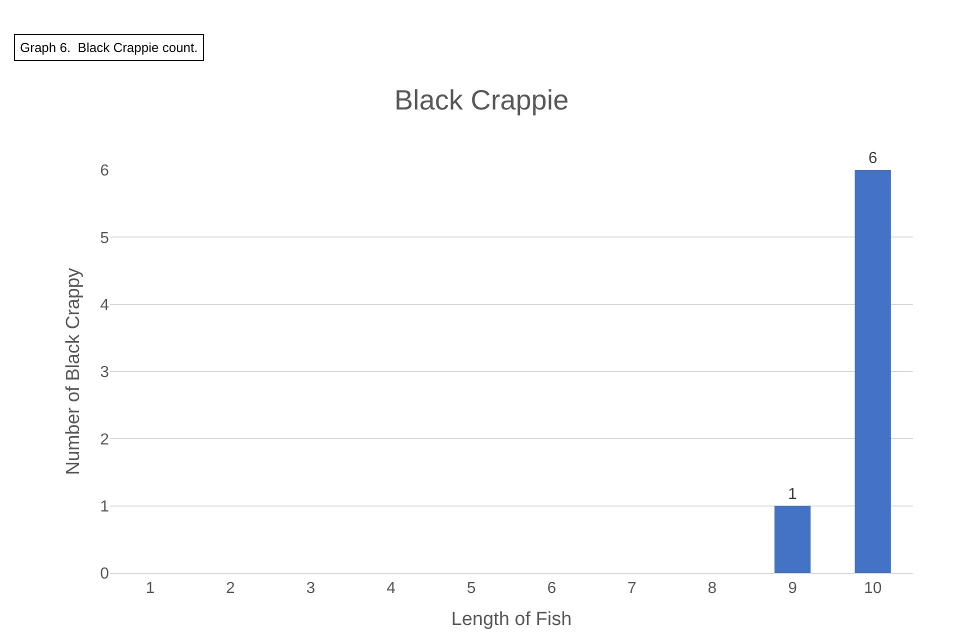  Describe the element at coordinates (481, 100) in the screenshot. I see `chart-title: Black Crappie` at that location.